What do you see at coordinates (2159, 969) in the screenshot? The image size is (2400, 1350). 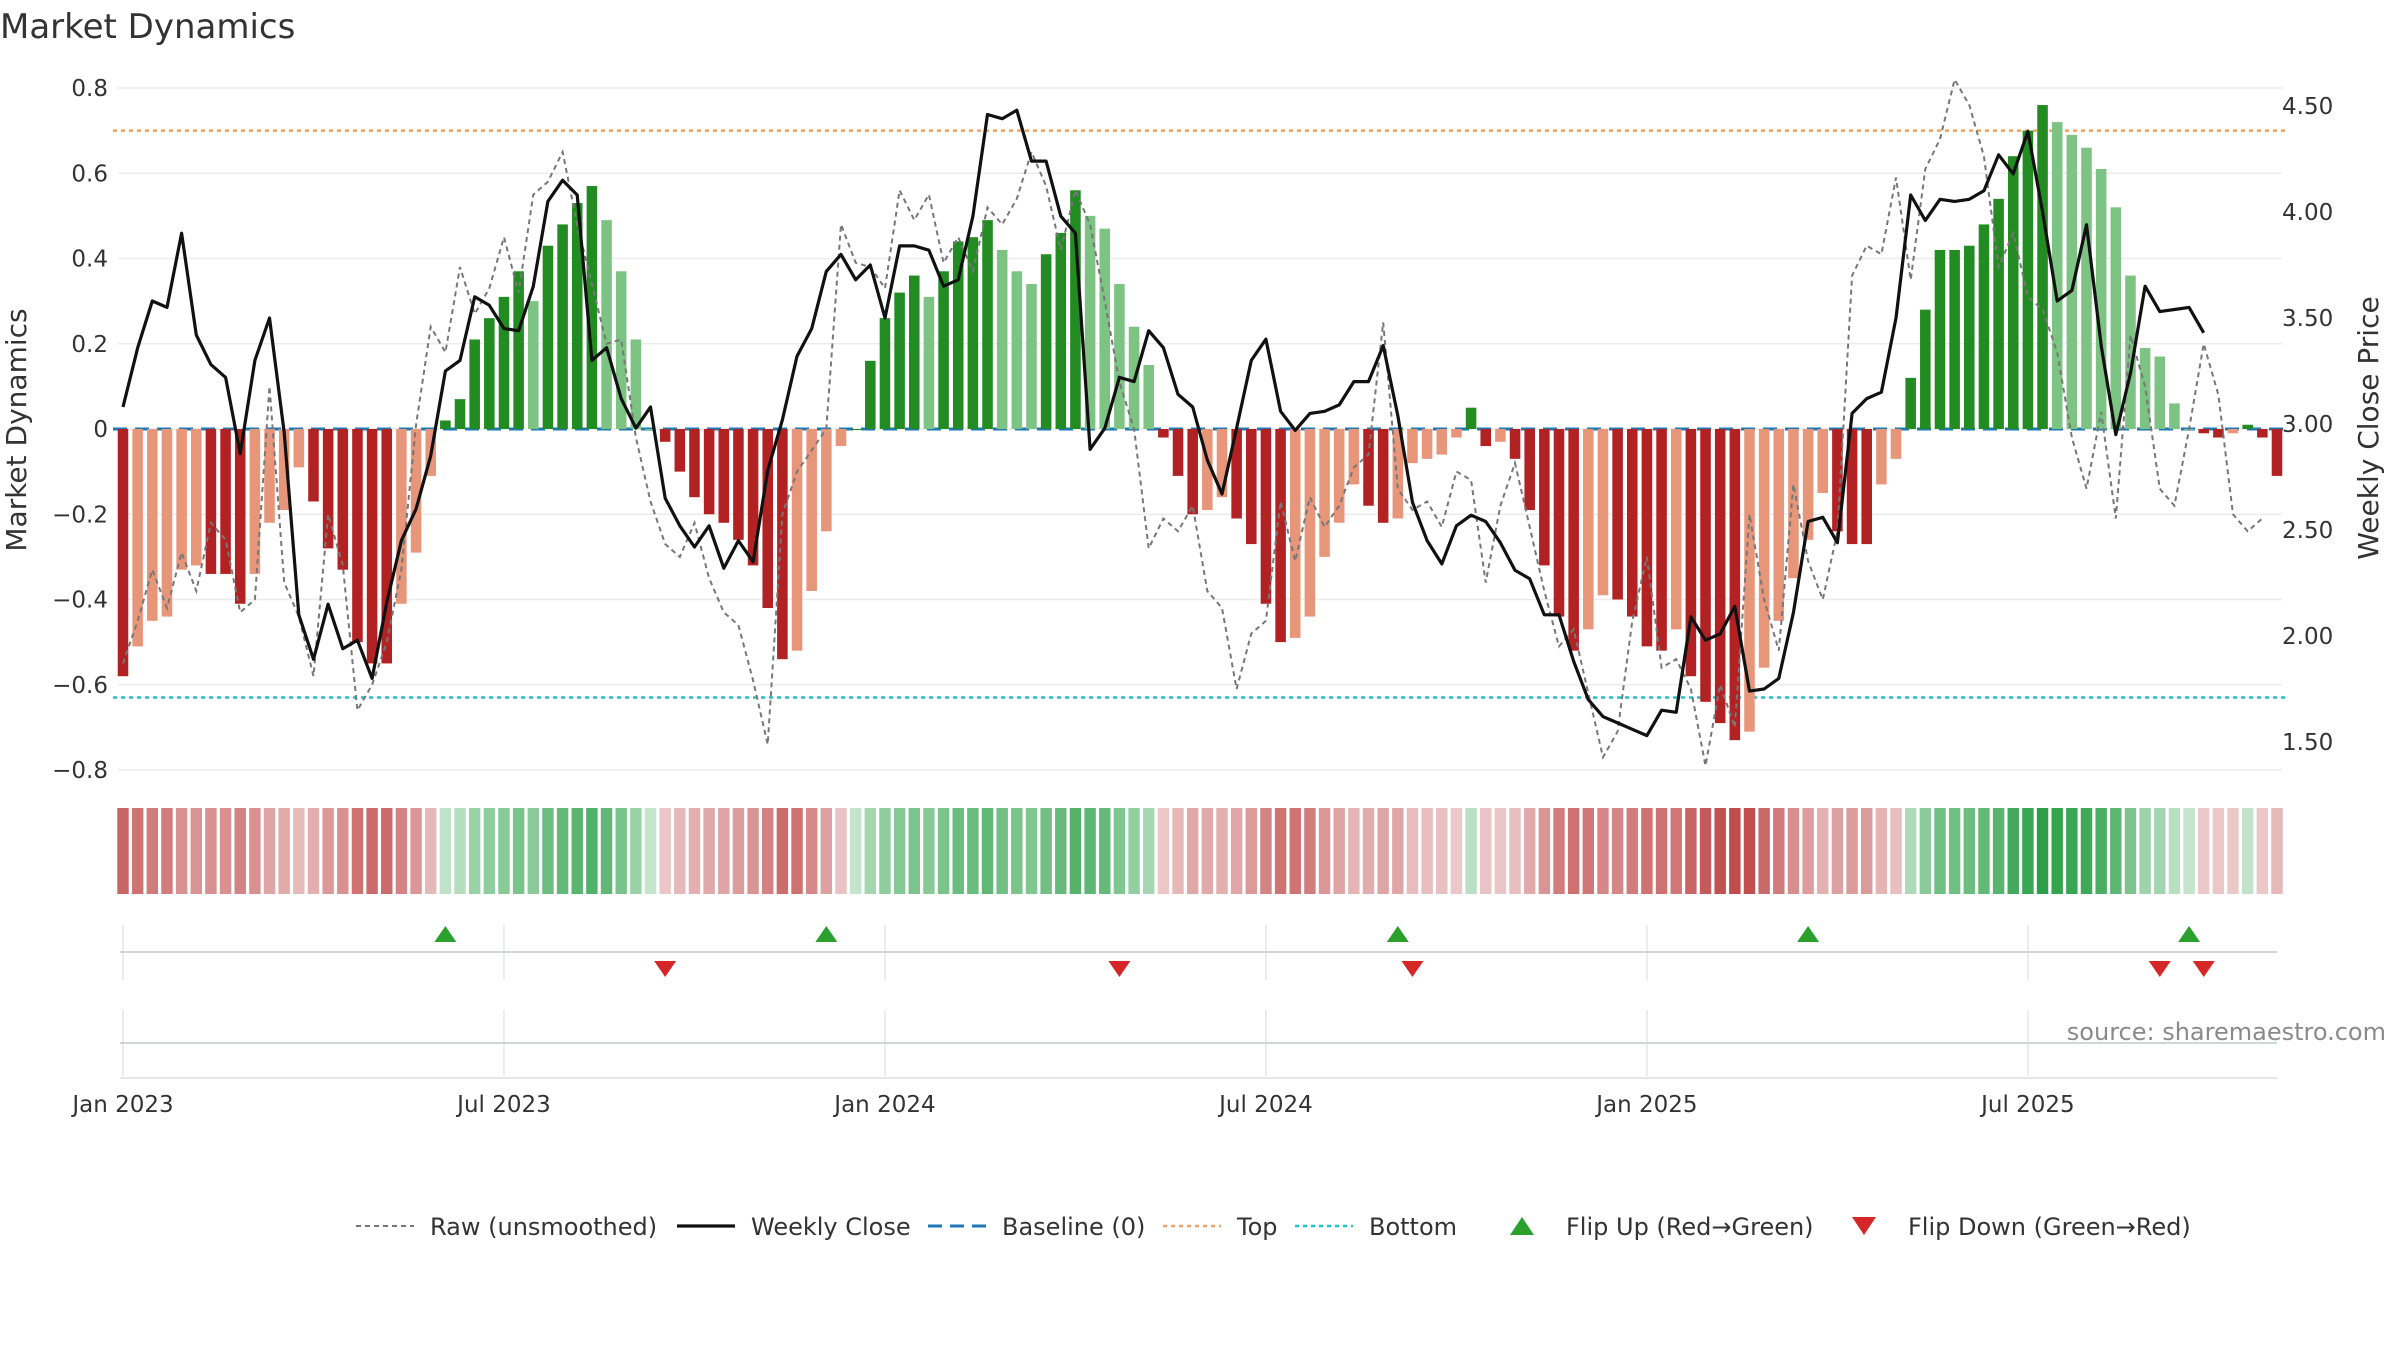 I see `flip-down-marker` at bounding box center [2159, 969].